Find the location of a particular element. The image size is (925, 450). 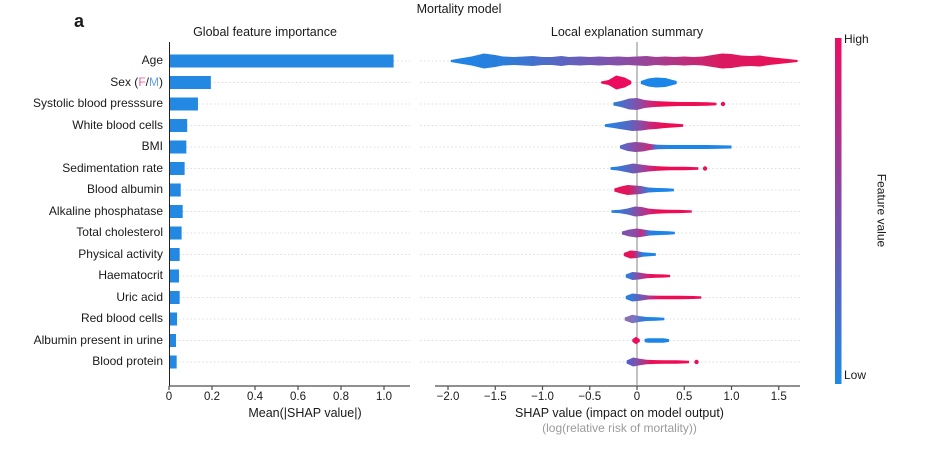

feature-value-colorbar is located at coordinates (838, 211).